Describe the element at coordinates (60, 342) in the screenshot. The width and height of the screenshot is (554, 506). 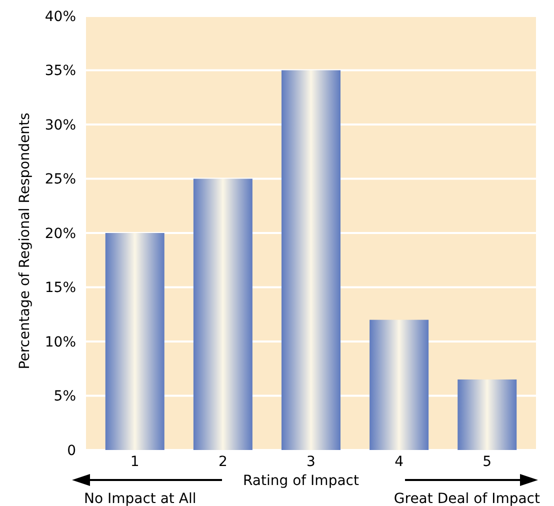
I see `y-tick-label: 10%` at that location.